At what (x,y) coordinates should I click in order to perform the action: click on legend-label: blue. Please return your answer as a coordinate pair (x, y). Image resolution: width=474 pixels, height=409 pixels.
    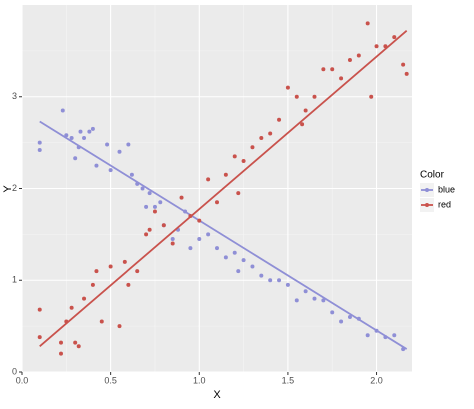
    Looking at the image, I should click on (446, 189).